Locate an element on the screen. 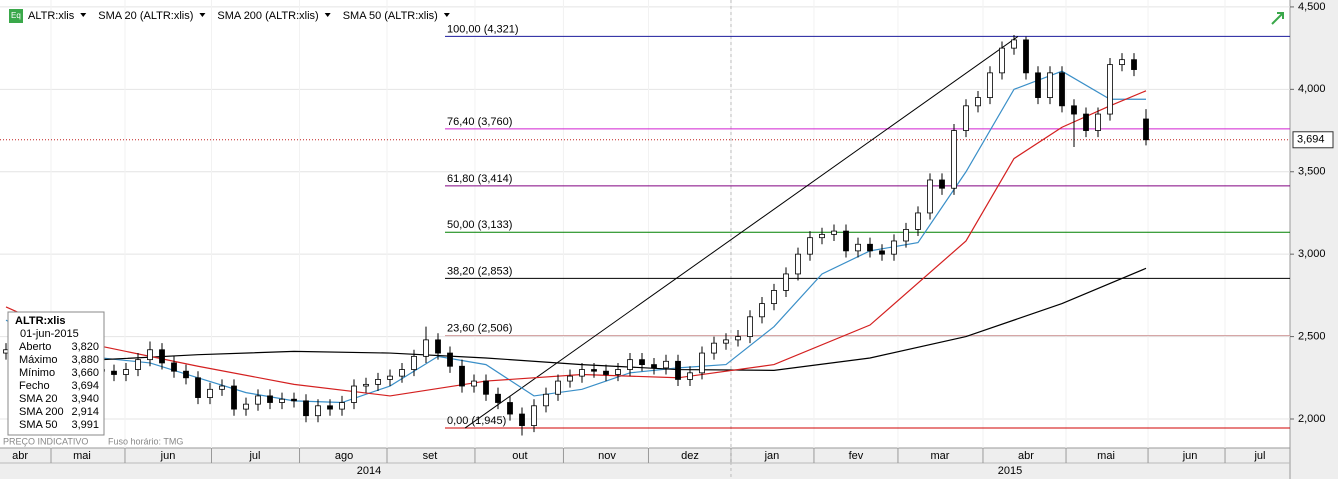 The image size is (1338, 479). info-value: 3,694 is located at coordinates (85, 386).